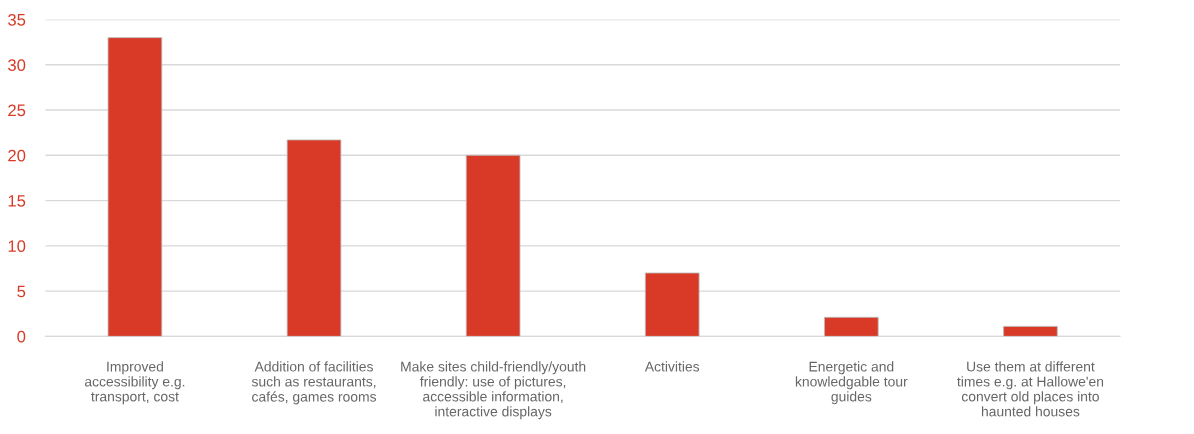 The height and width of the screenshot is (434, 1194). I want to click on y-tick-label: 15, so click(17, 201).